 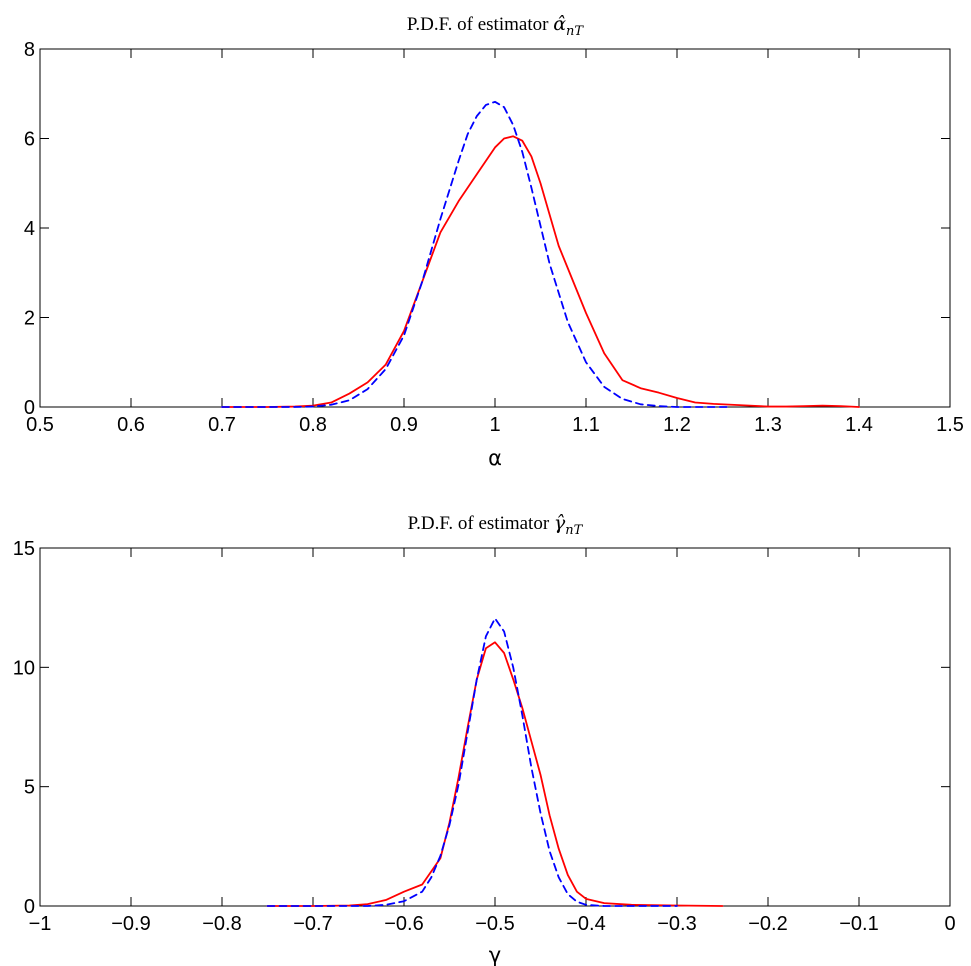 What do you see at coordinates (221, 924) in the screenshot?
I see `x-tick-label: −0.8` at bounding box center [221, 924].